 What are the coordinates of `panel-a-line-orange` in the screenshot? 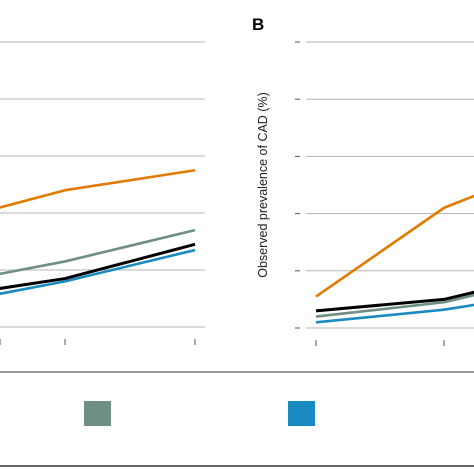 It's located at (98, 188).